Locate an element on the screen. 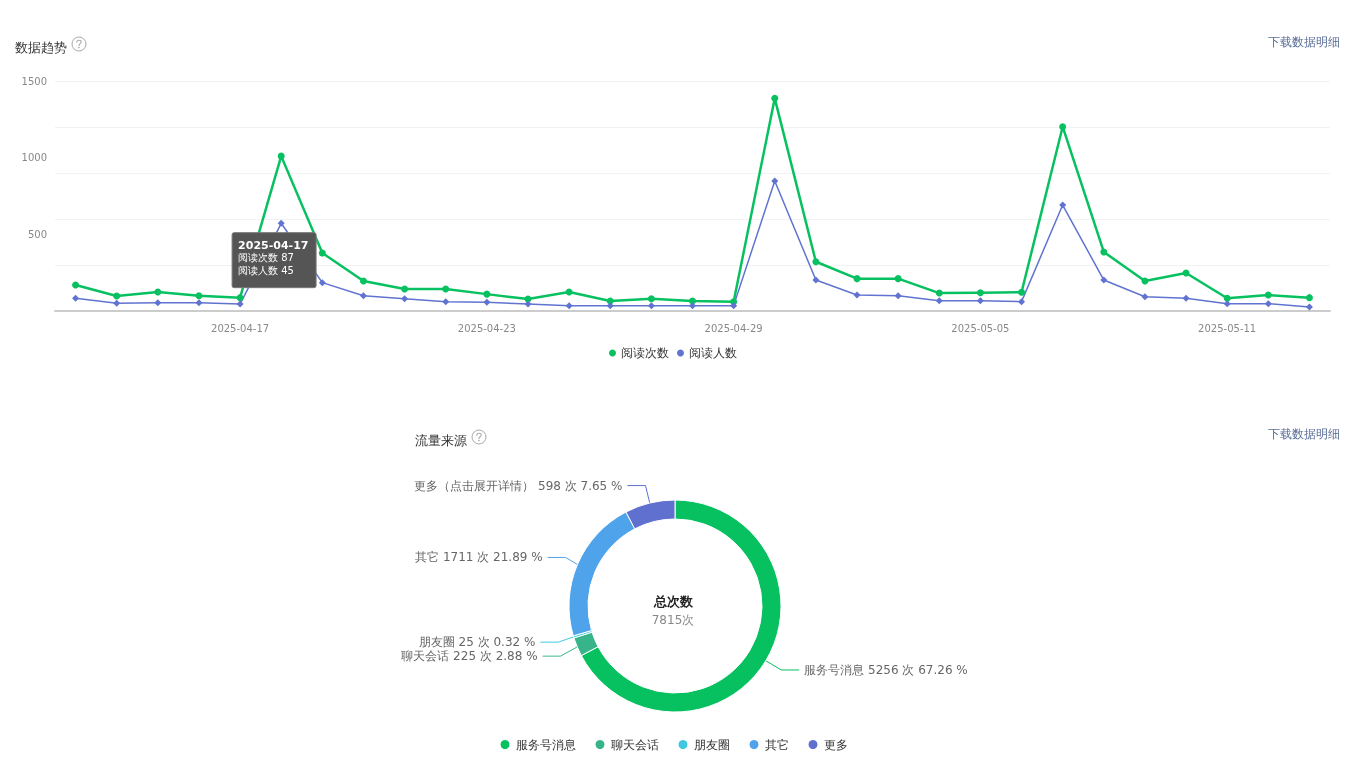 The height and width of the screenshot is (766, 1346). x-tick-label: 2025-04-29 is located at coordinates (733, 328).